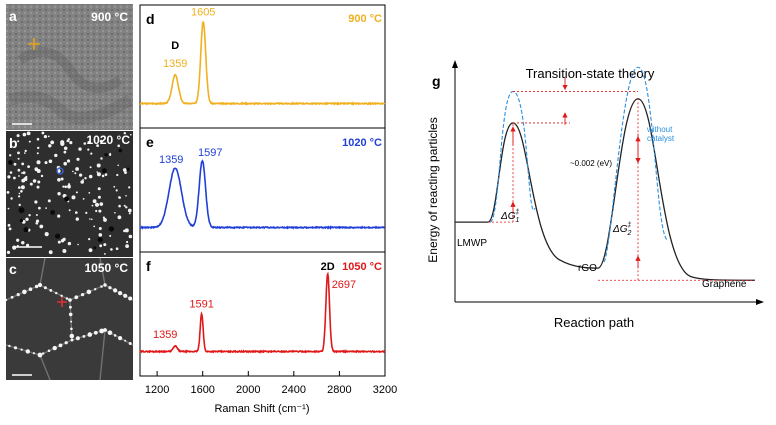  Describe the element at coordinates (69, 193) in the screenshot. I see `particles-b` at that location.